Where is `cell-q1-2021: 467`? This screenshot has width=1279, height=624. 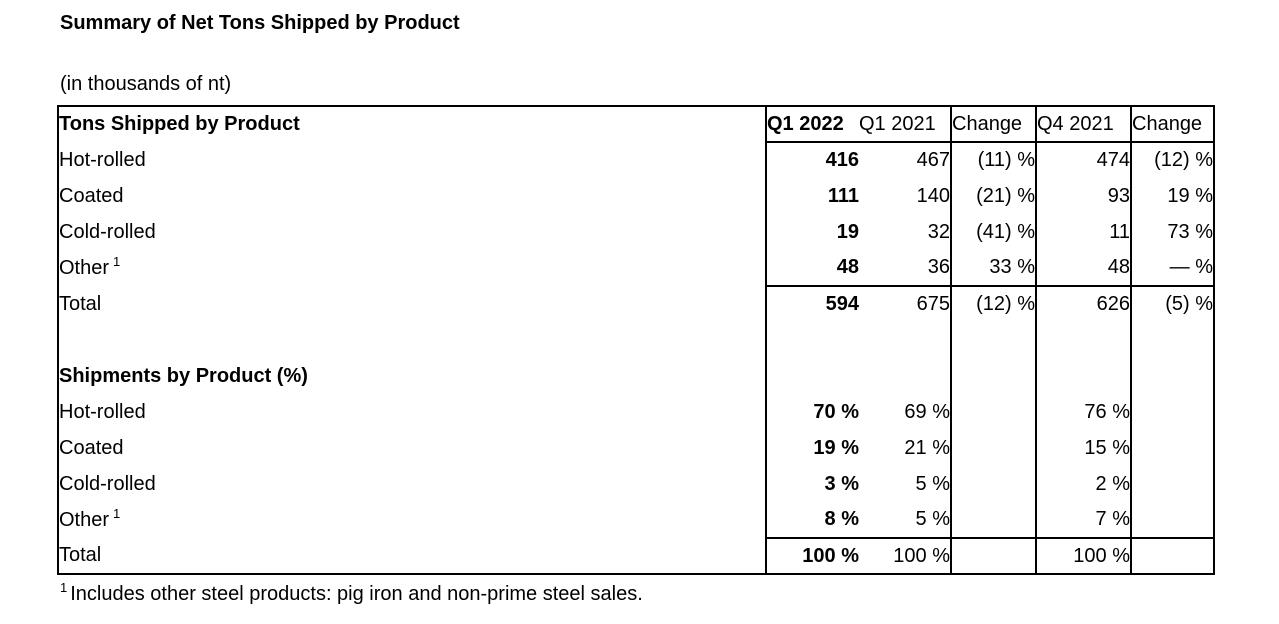
cell-q1-2021: 467 is located at coordinates (933, 160).